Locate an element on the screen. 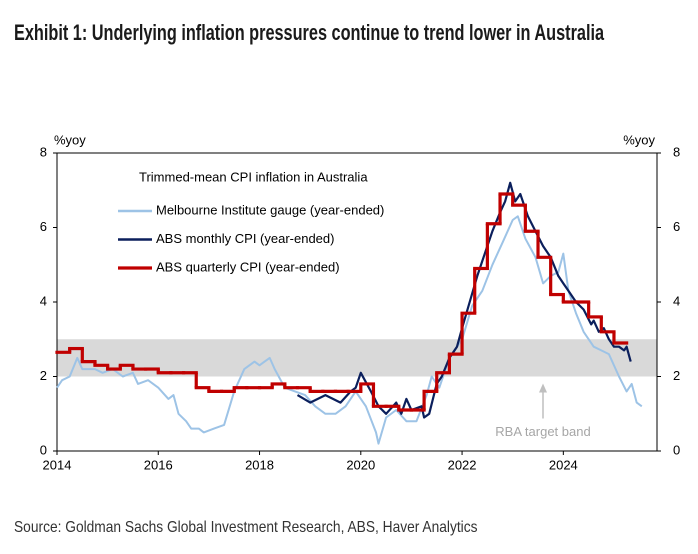 This screenshot has width=698, height=554. legend-label: ABS monthly CPI (year-ended) is located at coordinates (245, 238).